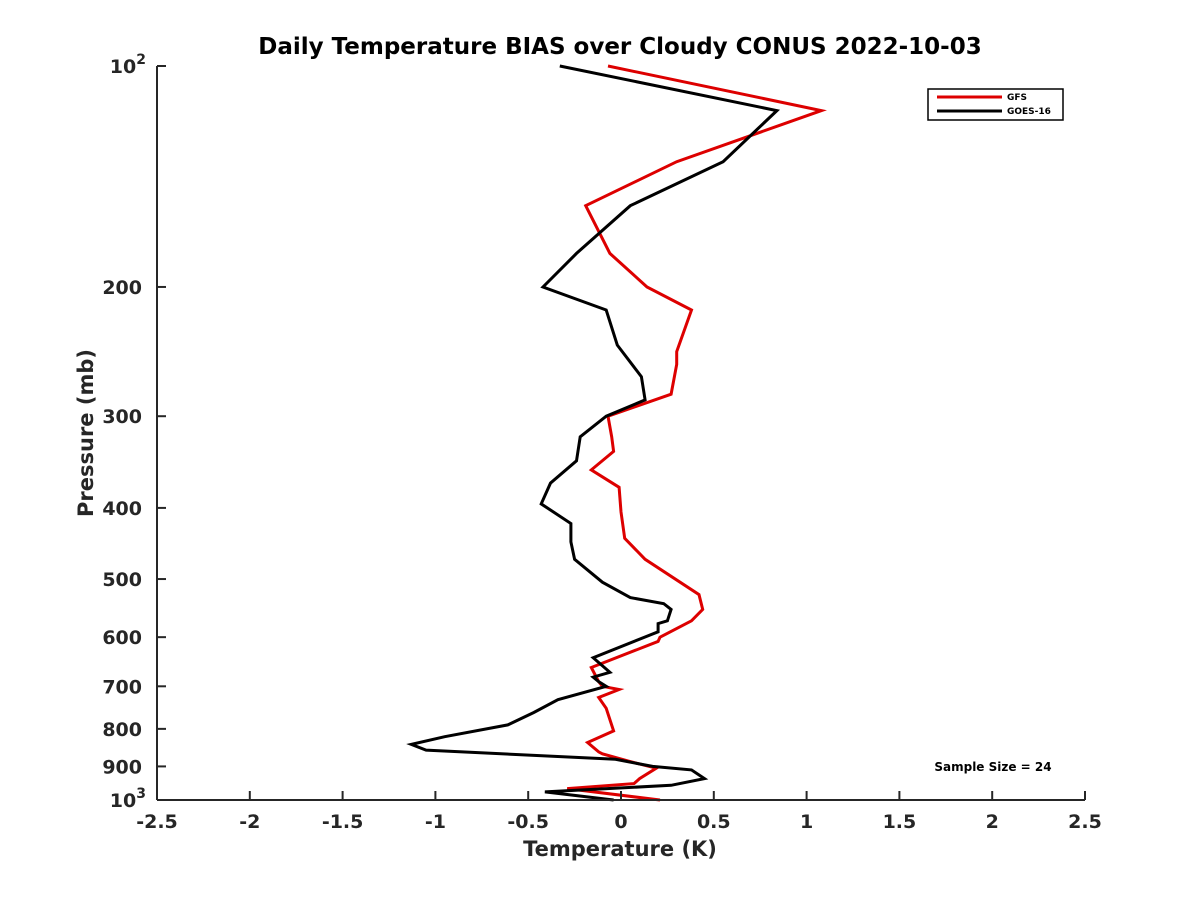 This screenshot has height=900, width=1200. I want to click on y-tick-label: 900, so click(122, 767).